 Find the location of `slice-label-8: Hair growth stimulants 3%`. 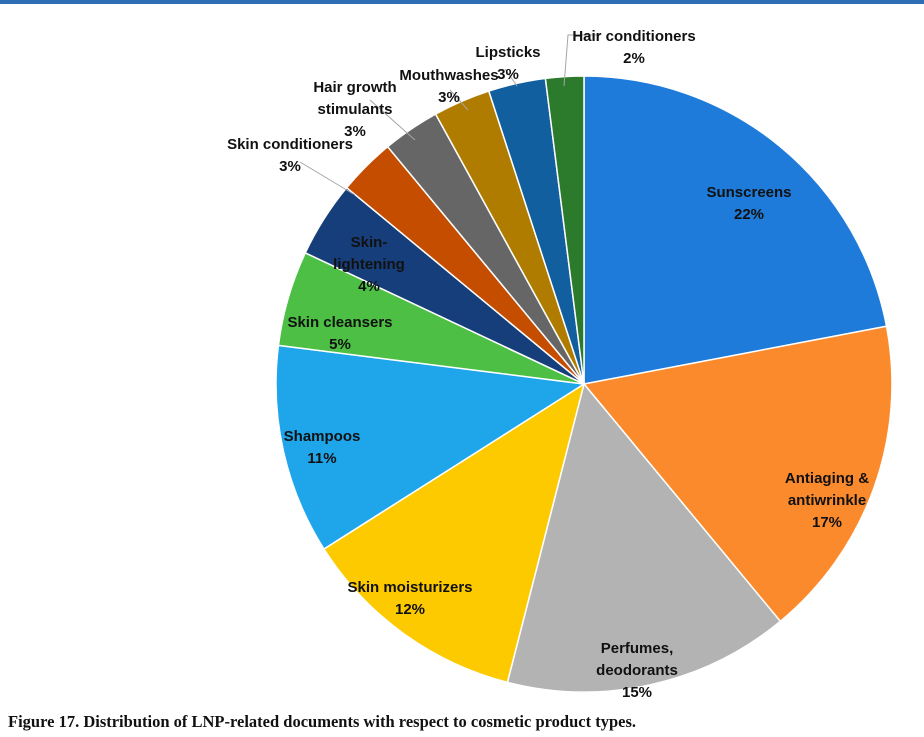

slice-label-8: Hair growth stimulants 3% is located at coordinates (354, 109).